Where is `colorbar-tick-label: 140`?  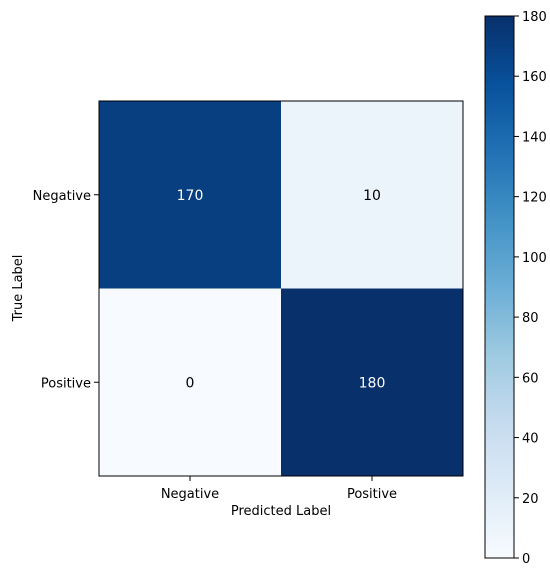
colorbar-tick-label: 140 is located at coordinates (534, 137).